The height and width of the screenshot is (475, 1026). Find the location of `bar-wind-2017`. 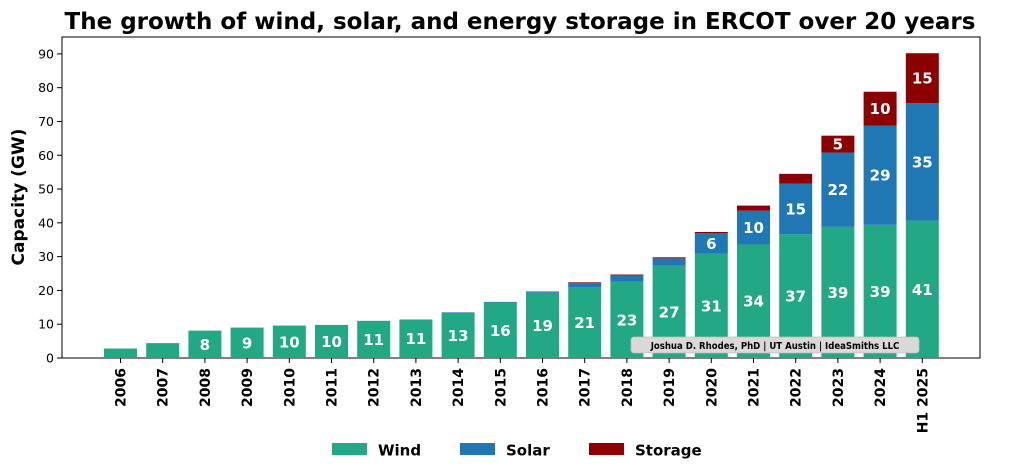

bar-wind-2017 is located at coordinates (585, 322).